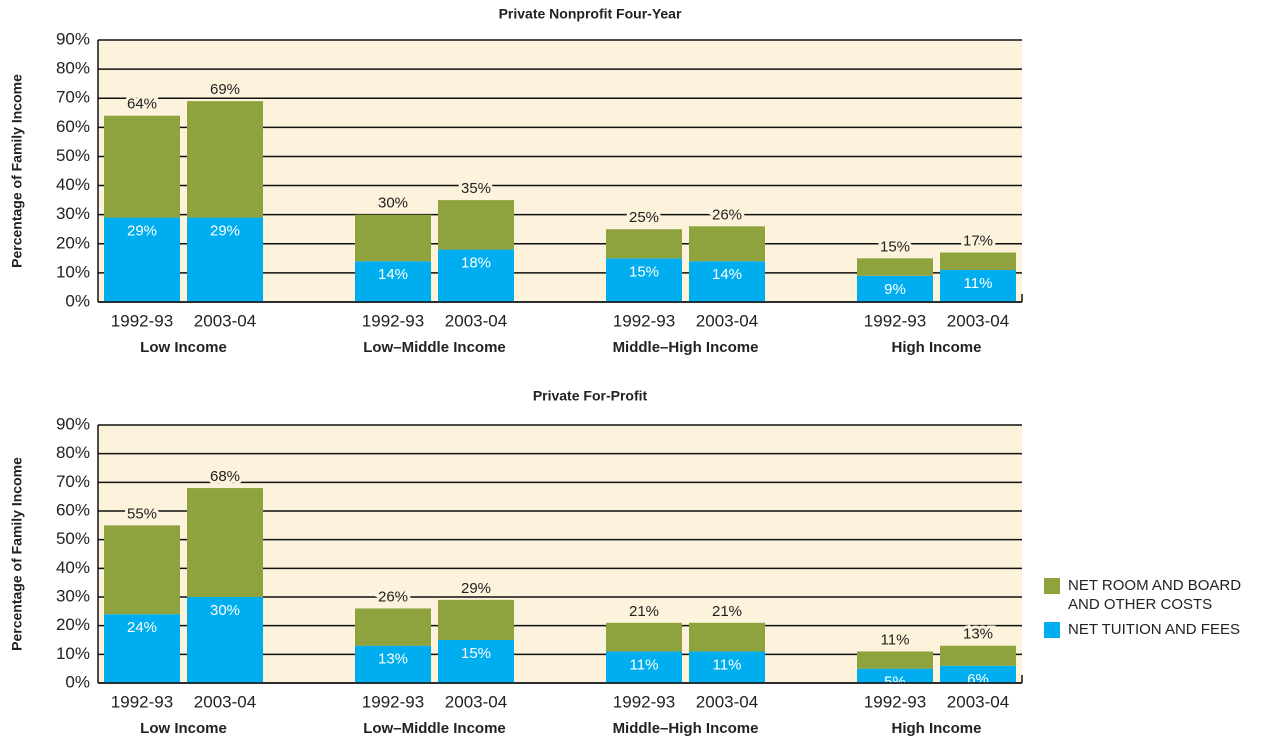 This screenshot has width=1288, height=738. Describe the element at coordinates (476, 263) in the screenshot. I see `value-label: 18%` at that location.